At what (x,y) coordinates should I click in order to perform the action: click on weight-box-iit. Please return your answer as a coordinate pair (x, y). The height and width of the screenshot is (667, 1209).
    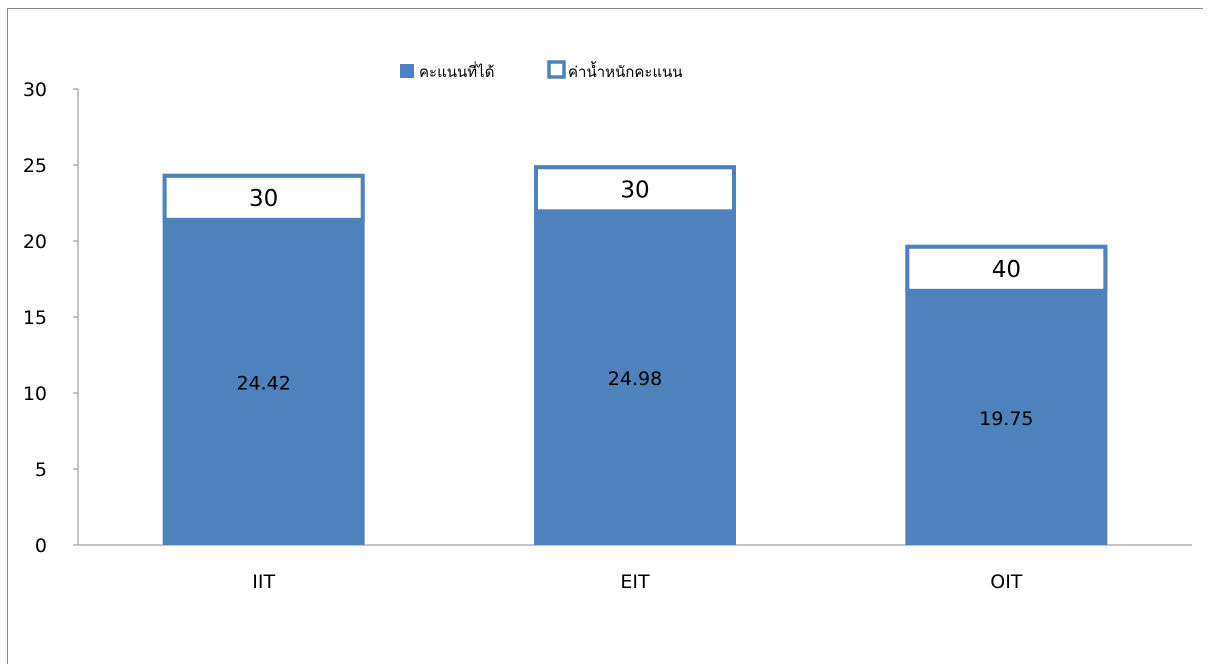
    Looking at the image, I should click on (263, 197).